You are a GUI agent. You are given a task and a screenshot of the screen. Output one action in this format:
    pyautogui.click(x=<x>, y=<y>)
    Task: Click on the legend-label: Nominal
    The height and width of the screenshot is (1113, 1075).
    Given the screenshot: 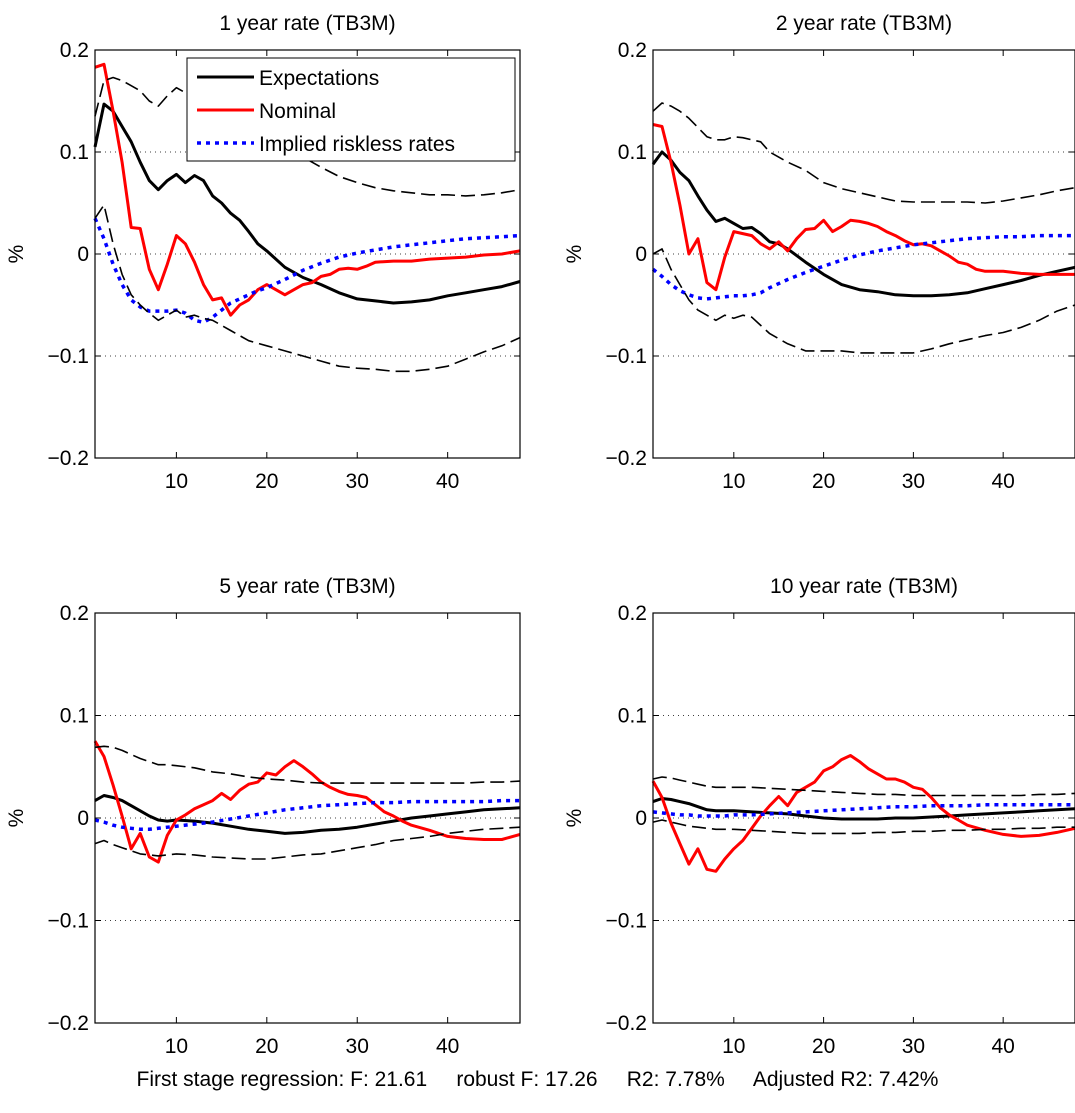 What is the action you would take?
    pyautogui.click(x=297, y=111)
    